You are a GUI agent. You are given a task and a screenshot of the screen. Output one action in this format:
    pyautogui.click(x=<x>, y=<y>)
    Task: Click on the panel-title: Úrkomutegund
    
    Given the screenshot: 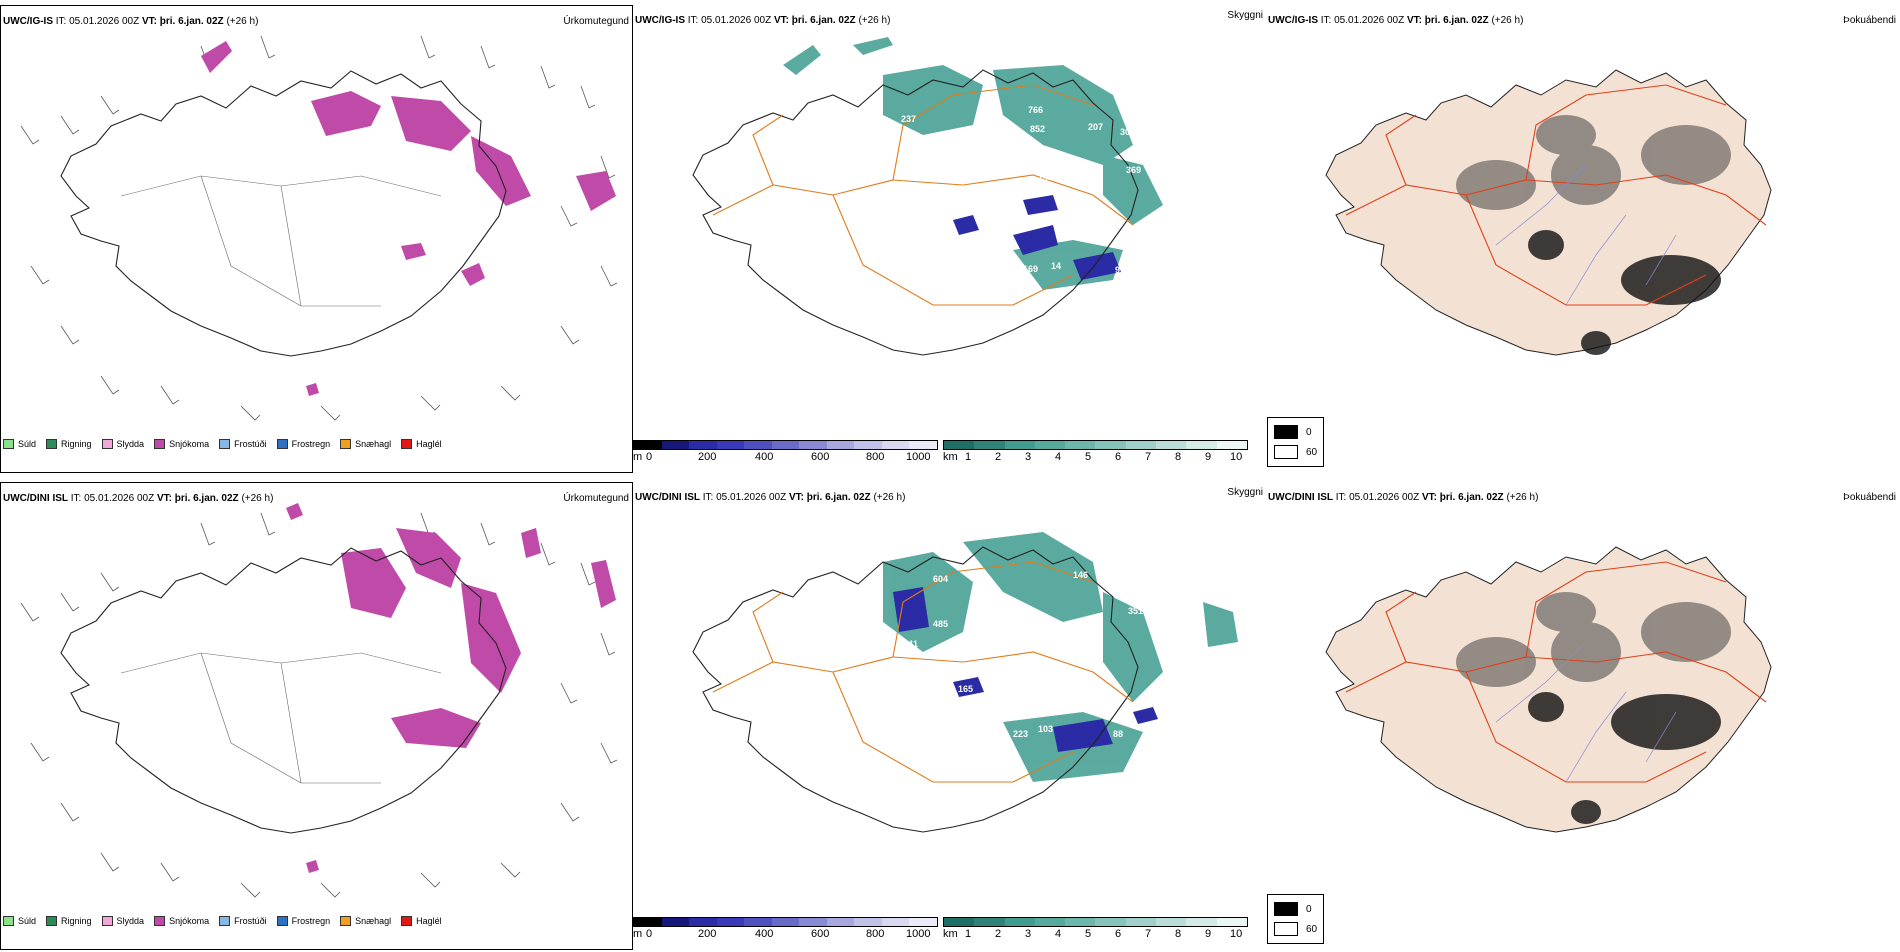 What is the action you would take?
    pyautogui.click(x=596, y=21)
    